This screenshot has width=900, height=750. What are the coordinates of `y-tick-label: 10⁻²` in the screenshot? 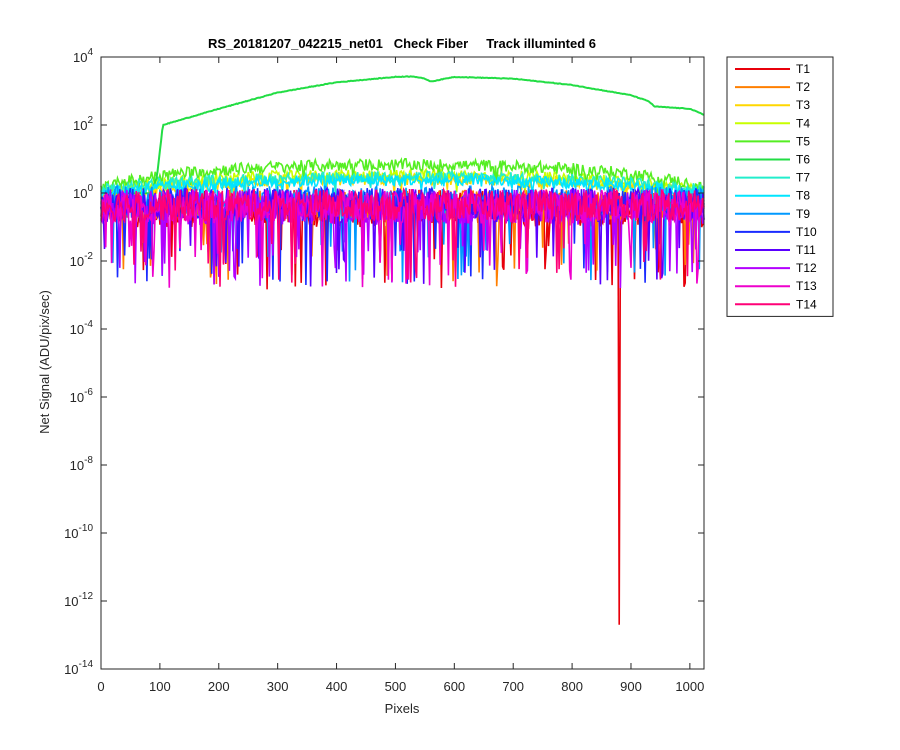 It's located at (82, 260).